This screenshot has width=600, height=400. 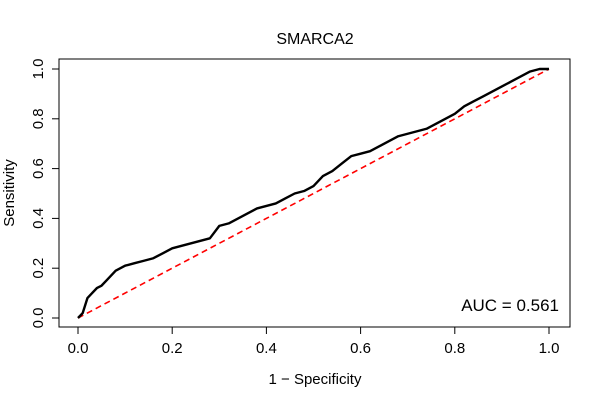 I want to click on y-axis-label: Sensitivity, so click(x=9, y=193).